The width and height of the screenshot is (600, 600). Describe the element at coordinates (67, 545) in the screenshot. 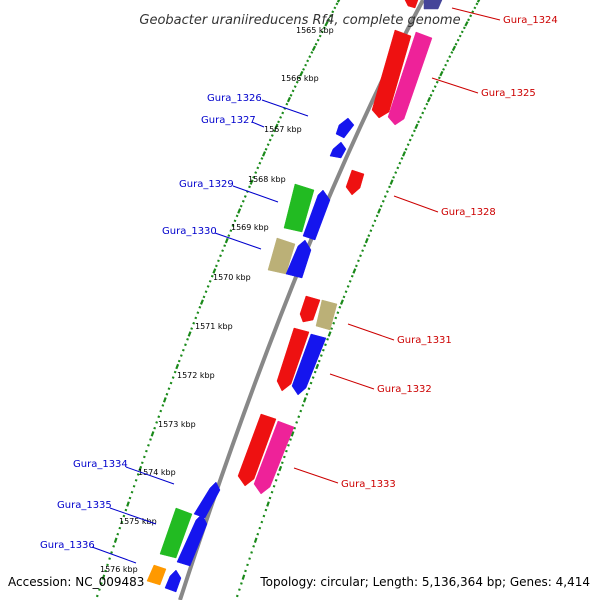

I see `gene-label-left: Gura_1336` at that location.